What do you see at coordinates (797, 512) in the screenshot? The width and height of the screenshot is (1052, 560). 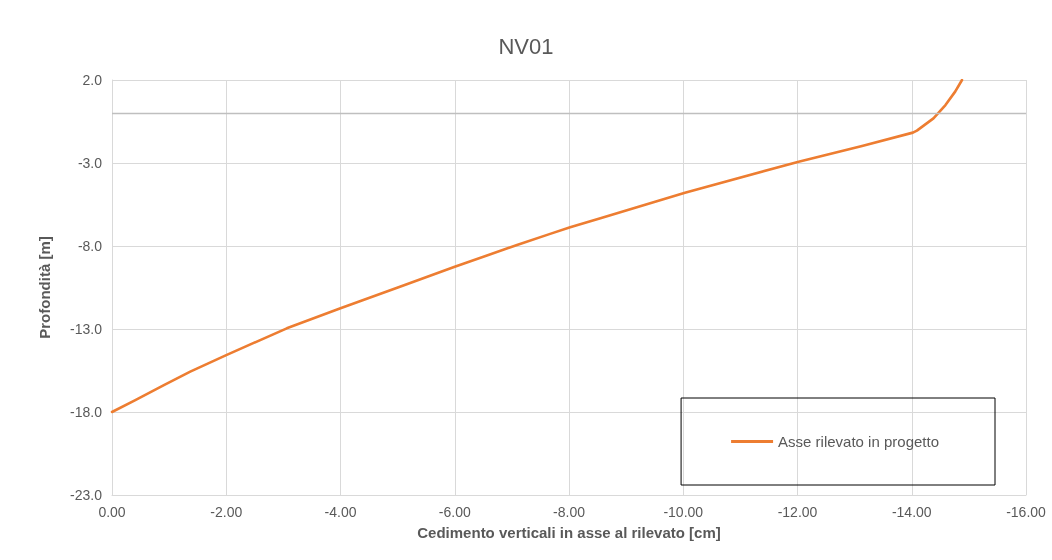 I see `x-tick-label: -12.00` at bounding box center [797, 512].